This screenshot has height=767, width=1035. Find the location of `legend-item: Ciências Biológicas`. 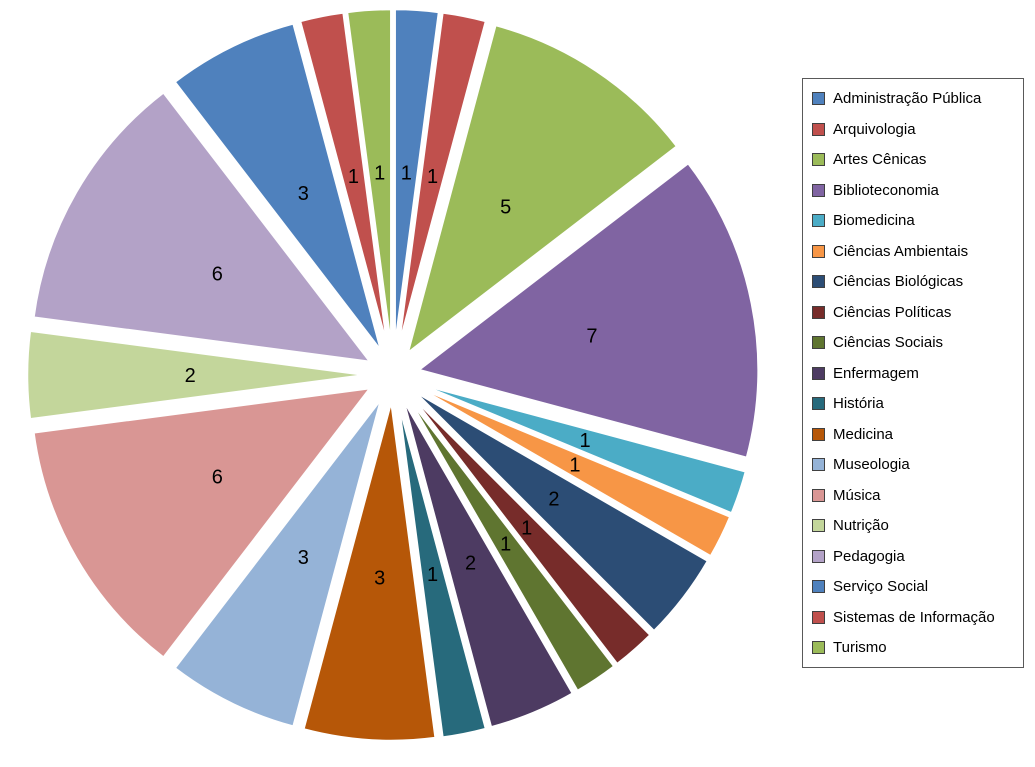

legend-item: Ciências Biológicas is located at coordinates (913, 281).